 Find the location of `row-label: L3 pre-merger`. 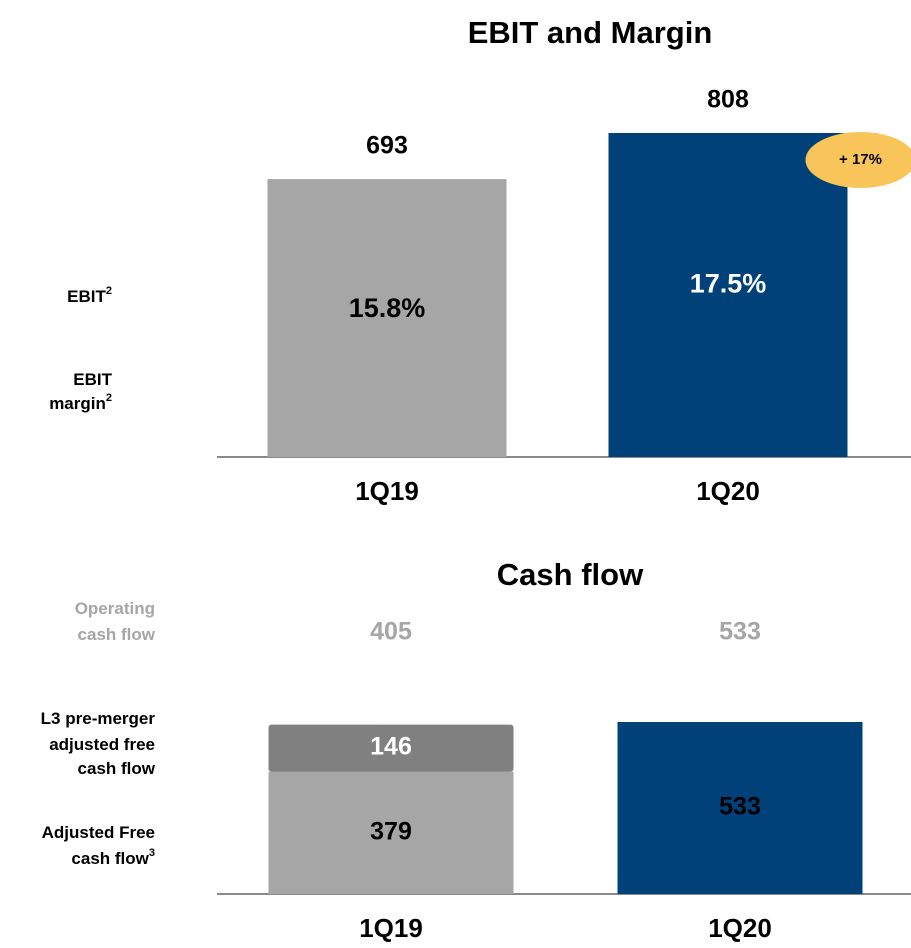

row-label: L3 pre-merger is located at coordinates (98, 718).